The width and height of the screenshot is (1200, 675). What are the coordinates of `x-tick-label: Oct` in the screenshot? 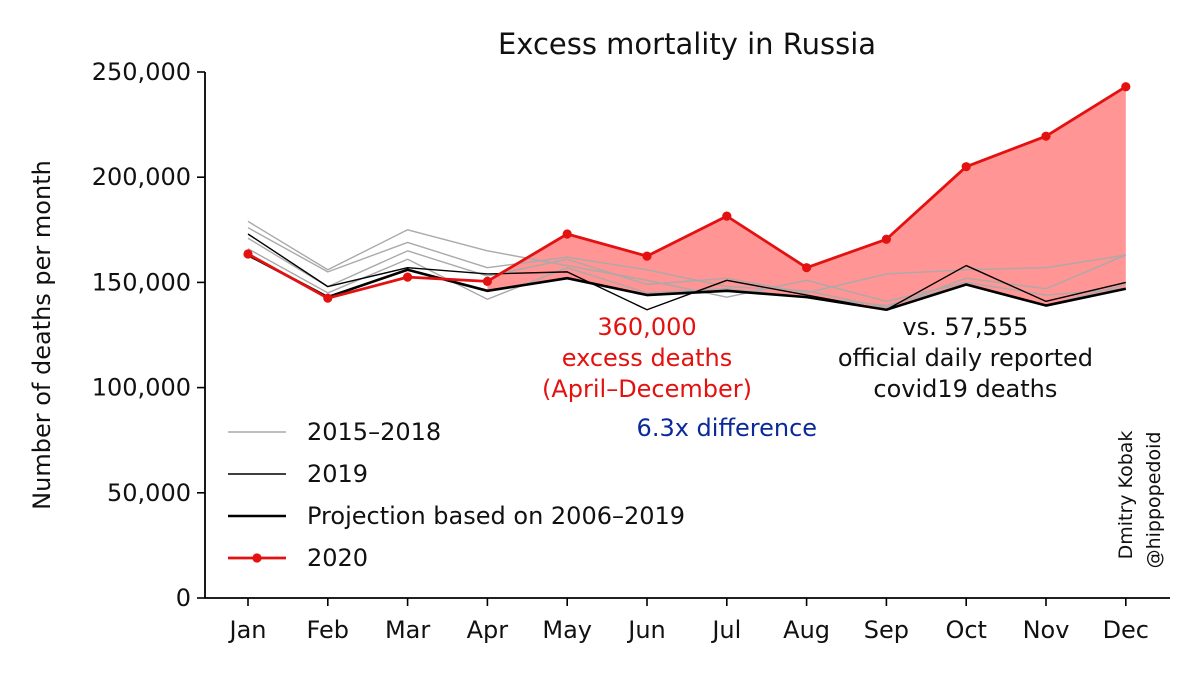 It's located at (966, 630).